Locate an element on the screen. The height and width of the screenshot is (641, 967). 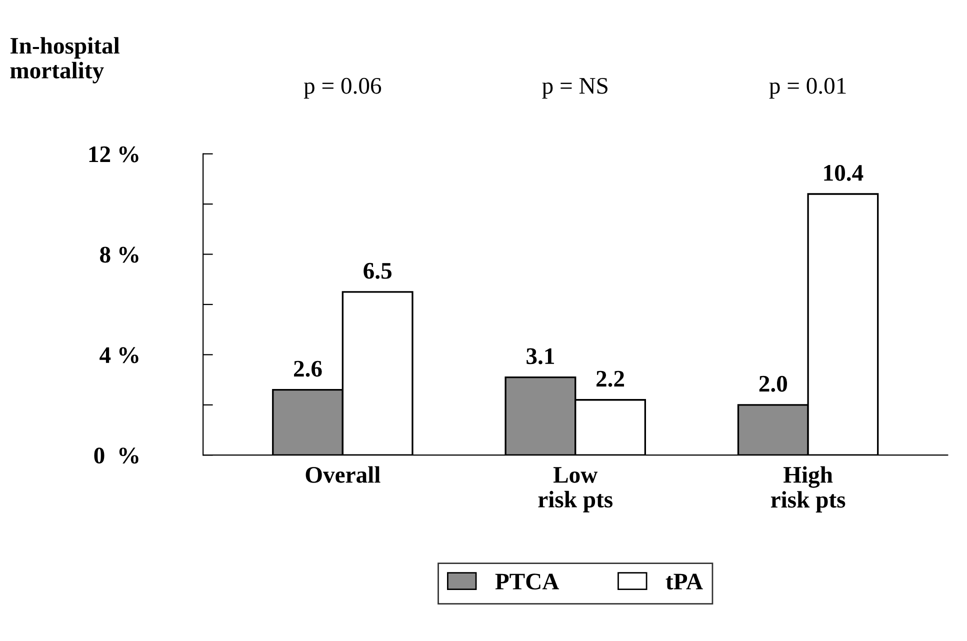
data-label: 2.2 is located at coordinates (610, 378).